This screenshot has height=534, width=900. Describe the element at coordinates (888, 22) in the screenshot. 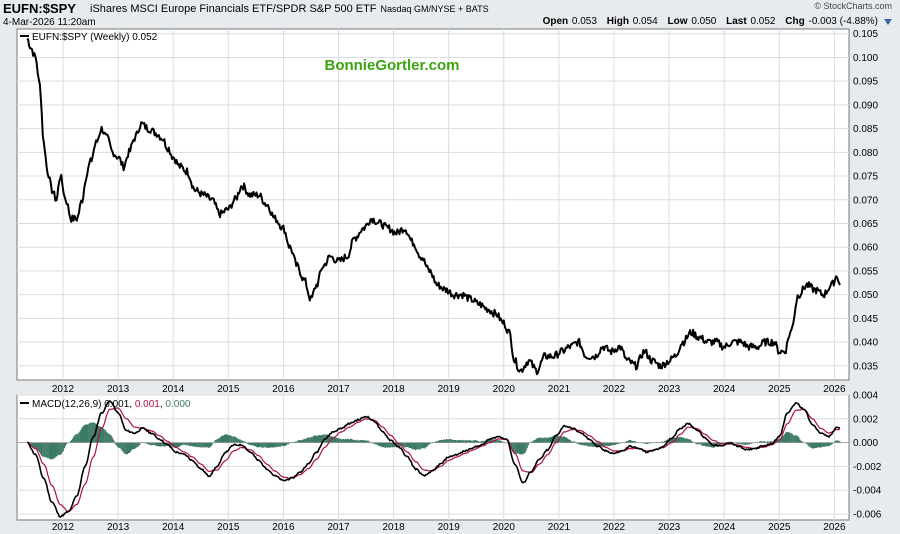

I see `dropdown-triangle-icon` at that location.